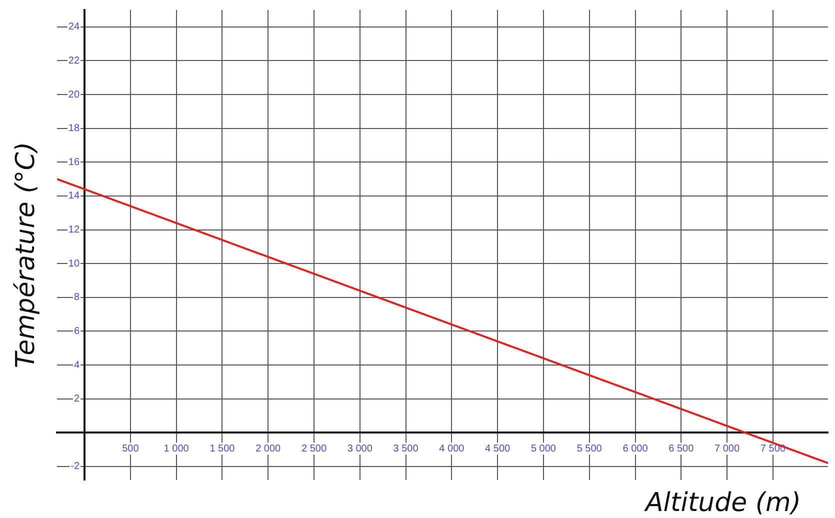  I want to click on y-tick-label: 8, so click(77, 298).